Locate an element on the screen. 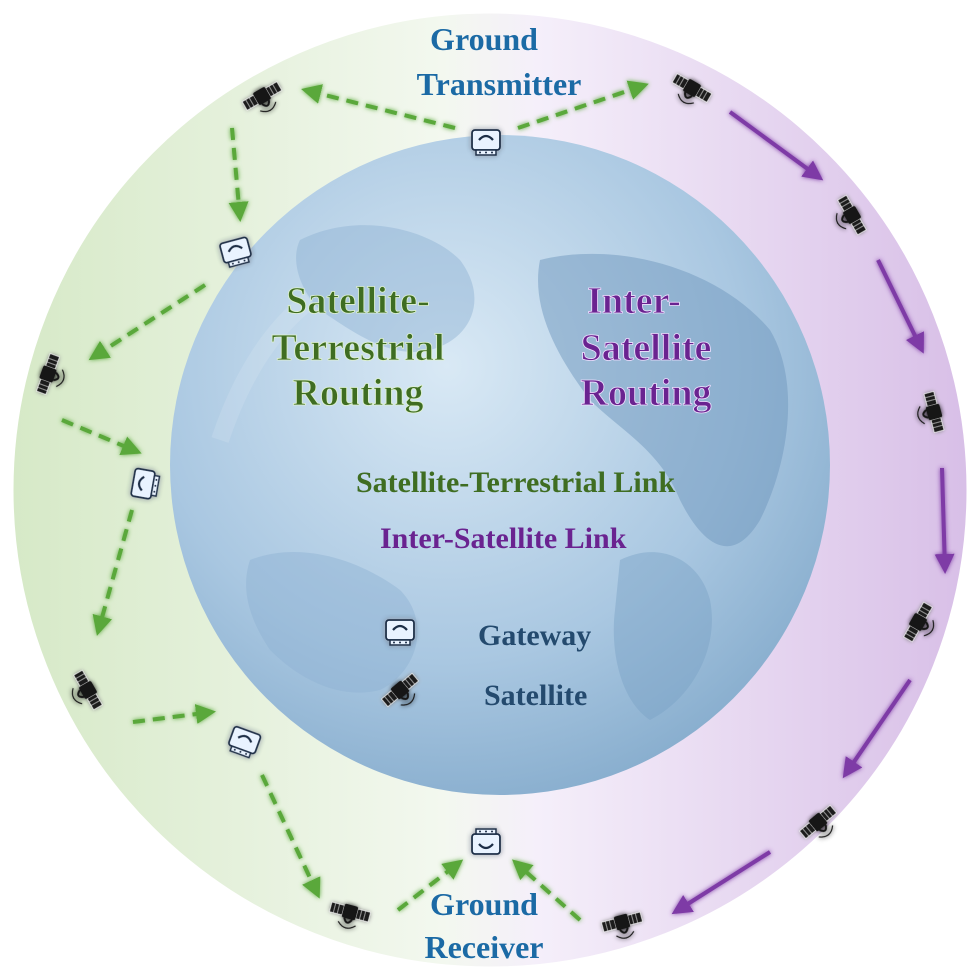  svg-text: Gateway is located at coordinates (534, 635).